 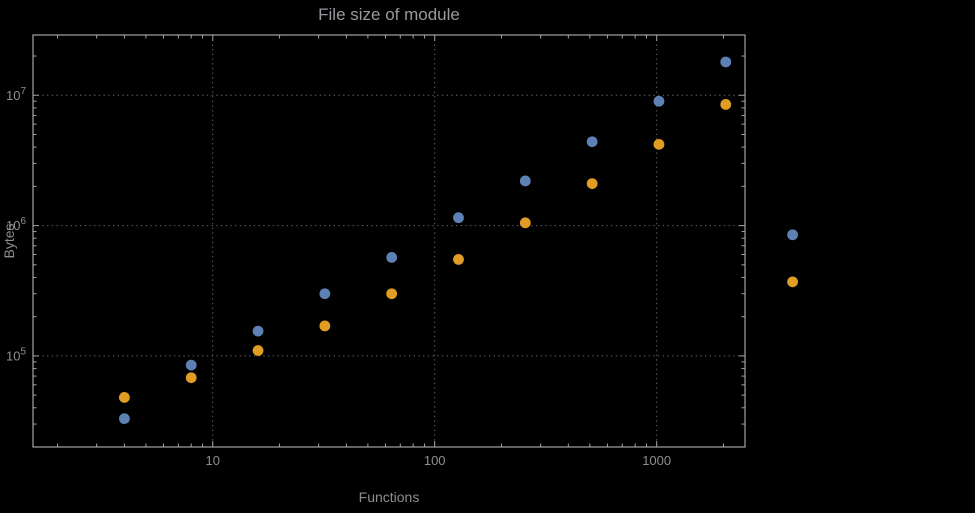 What do you see at coordinates (16, 354) in the screenshot?
I see `y-tick-label: 10⁵` at bounding box center [16, 354].